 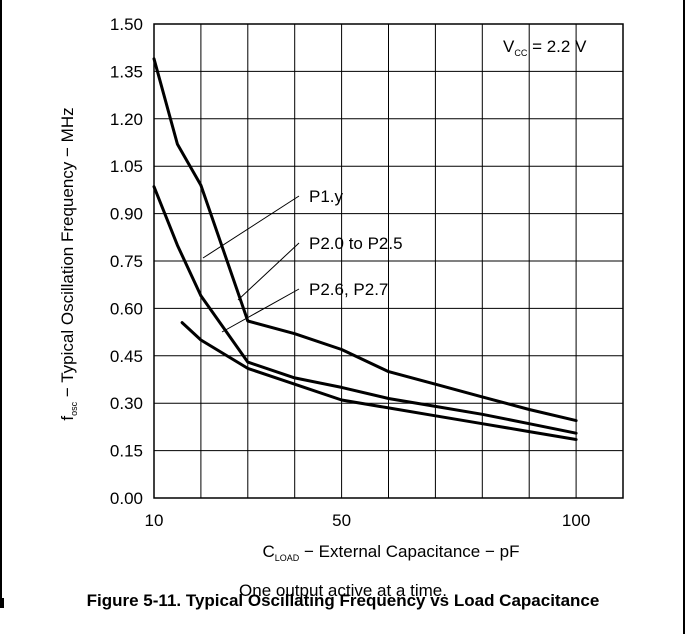 What do you see at coordinates (341, 520) in the screenshot?
I see `x-tick-label: 50` at bounding box center [341, 520].